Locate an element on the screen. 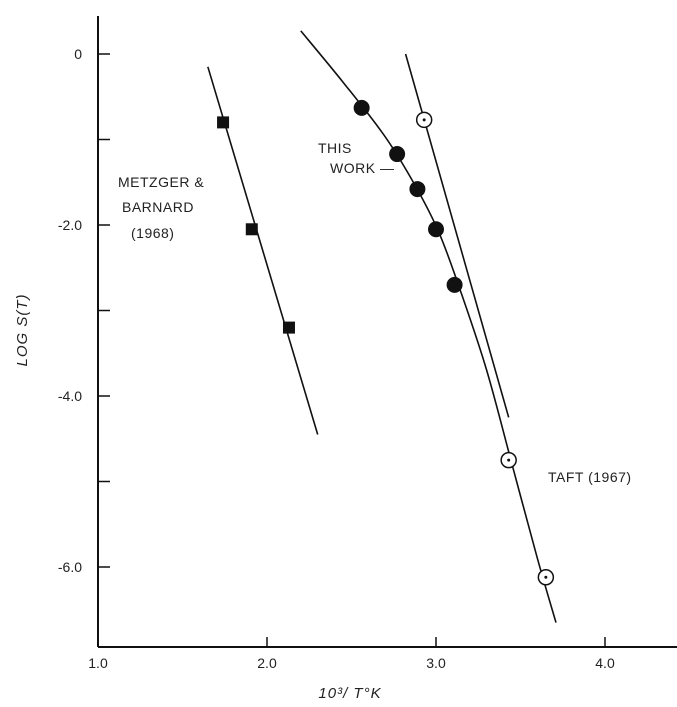  y-axis-title: LOG S(T) is located at coordinates (22, 329).